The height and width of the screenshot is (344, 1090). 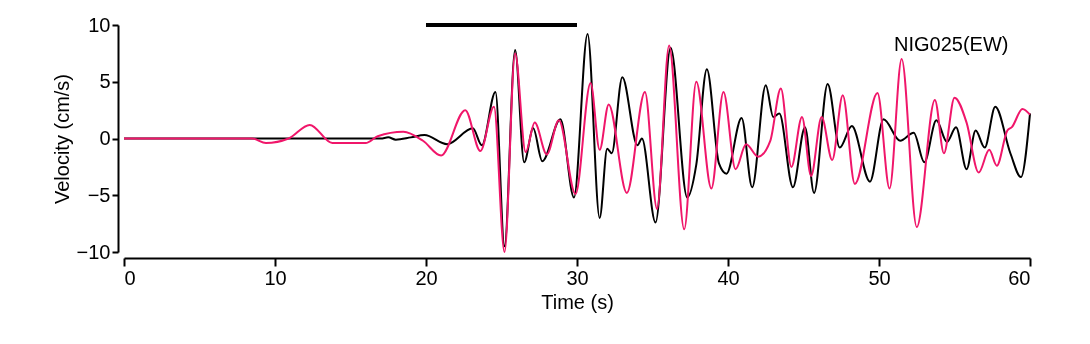 What do you see at coordinates (577, 277) in the screenshot?
I see `x-tick-label: 30` at bounding box center [577, 277].